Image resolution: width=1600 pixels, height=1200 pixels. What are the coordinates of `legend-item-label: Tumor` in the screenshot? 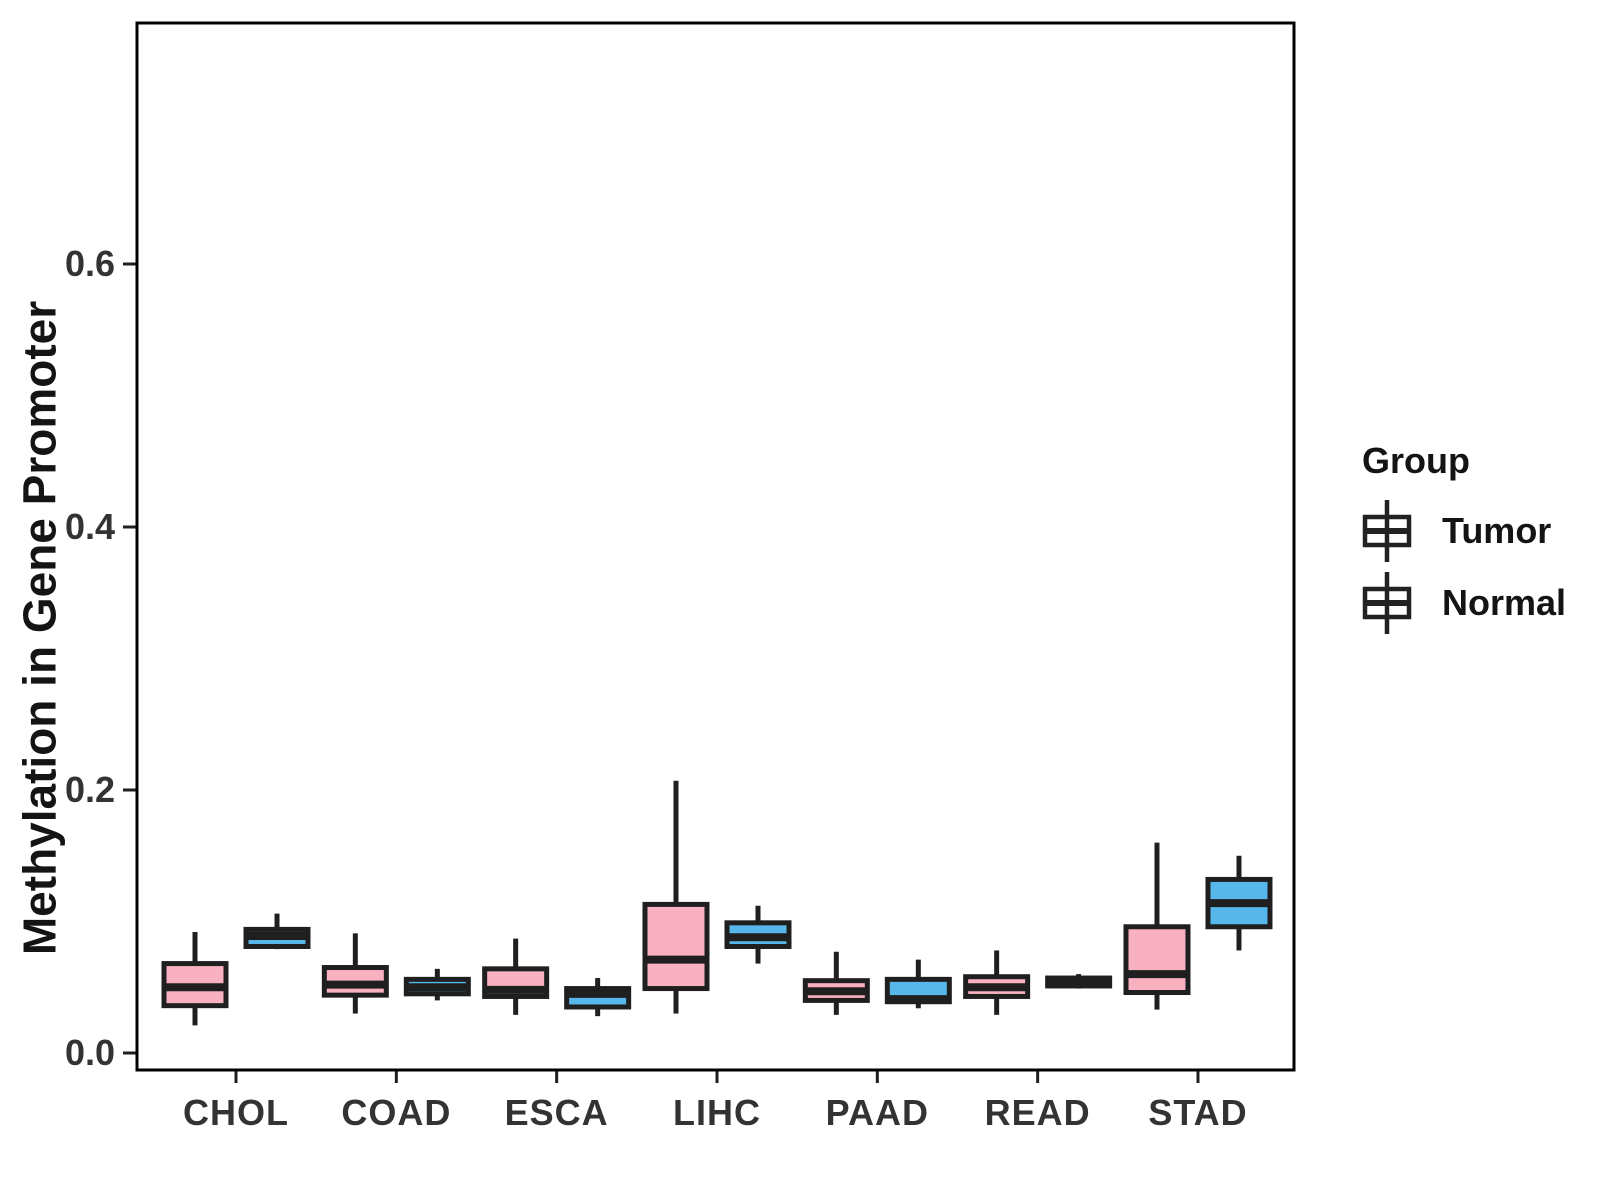 It's located at (1497, 530).